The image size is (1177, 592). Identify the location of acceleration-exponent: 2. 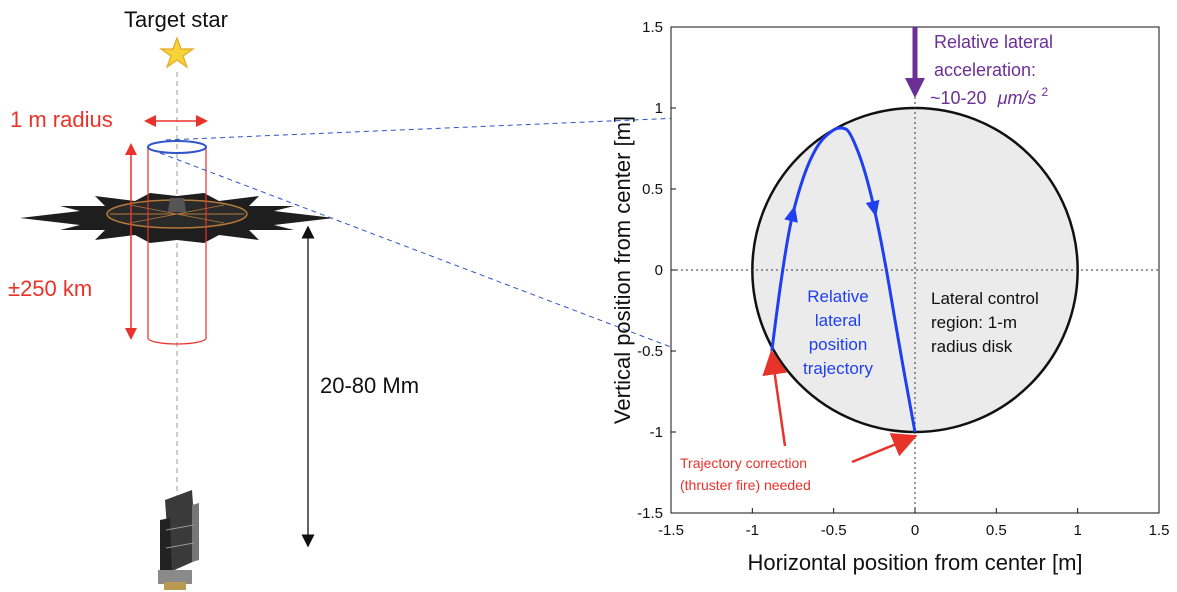
(1044, 92).